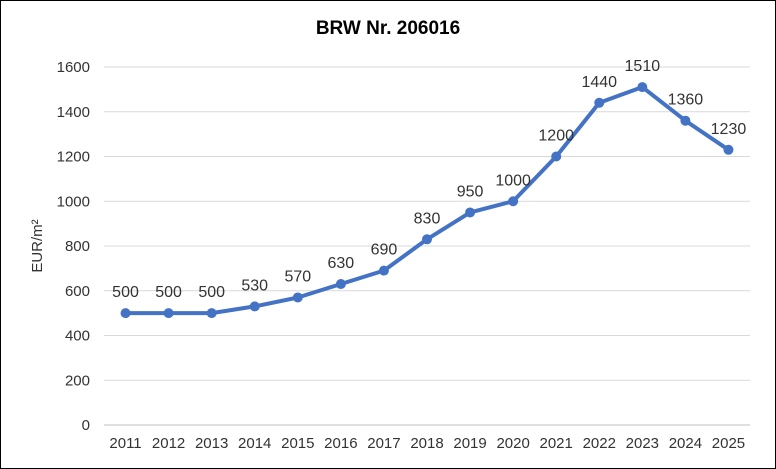  Describe the element at coordinates (340, 443) in the screenshot. I see `x-tick-label: 2016` at that location.